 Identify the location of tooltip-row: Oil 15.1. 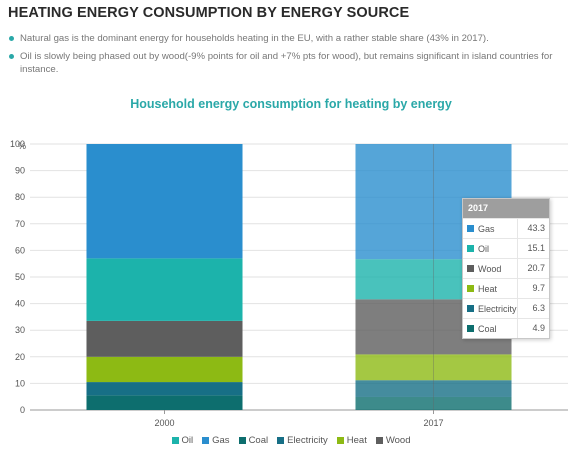
(506, 248).